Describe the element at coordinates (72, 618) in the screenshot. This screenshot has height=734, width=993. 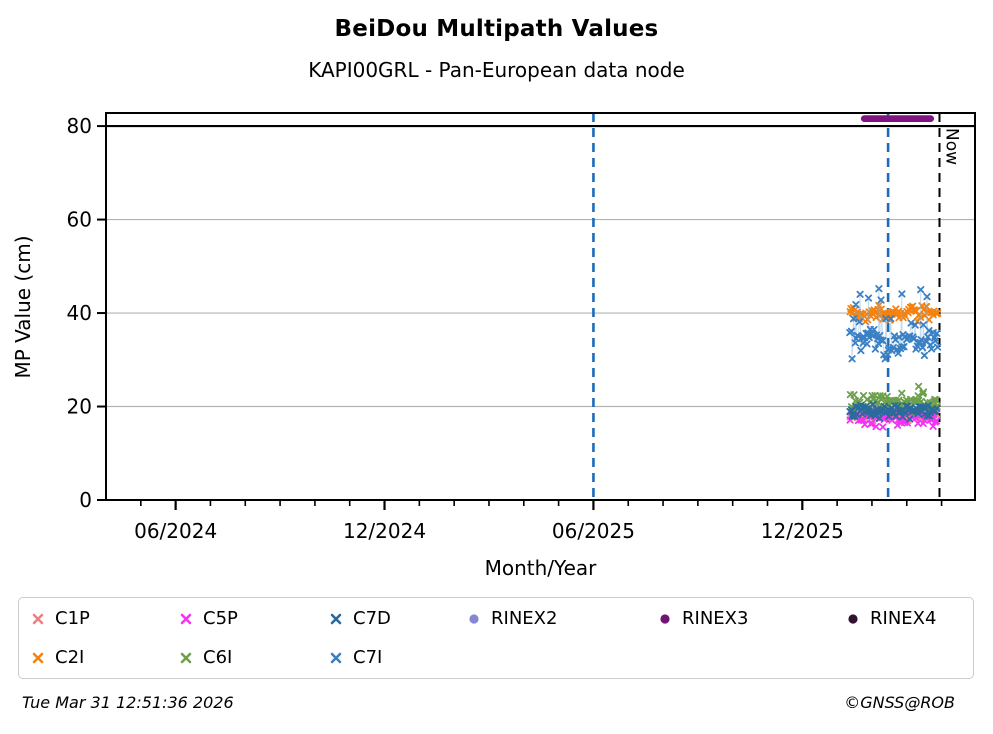
I see `legend-label-C1P: C1P` at that location.